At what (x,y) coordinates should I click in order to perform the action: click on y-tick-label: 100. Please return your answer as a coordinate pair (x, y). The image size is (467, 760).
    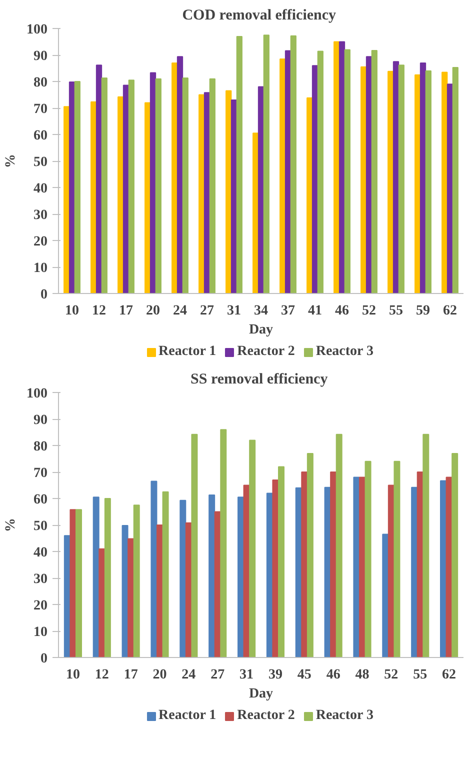
    Looking at the image, I should click on (37, 30).